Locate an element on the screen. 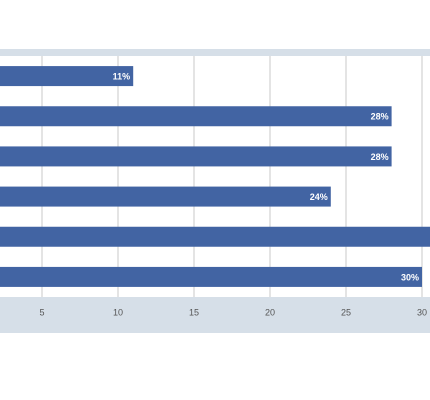 The width and height of the screenshot is (430, 400). x-tick-label: 10 is located at coordinates (118, 312).